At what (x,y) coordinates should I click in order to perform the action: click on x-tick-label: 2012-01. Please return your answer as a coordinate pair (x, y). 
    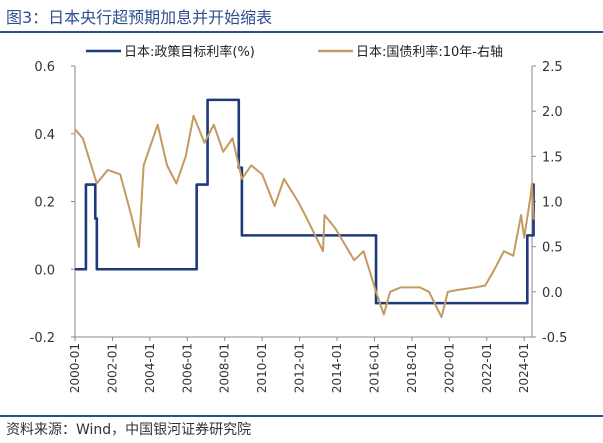
    Looking at the image, I should click on (300, 368).